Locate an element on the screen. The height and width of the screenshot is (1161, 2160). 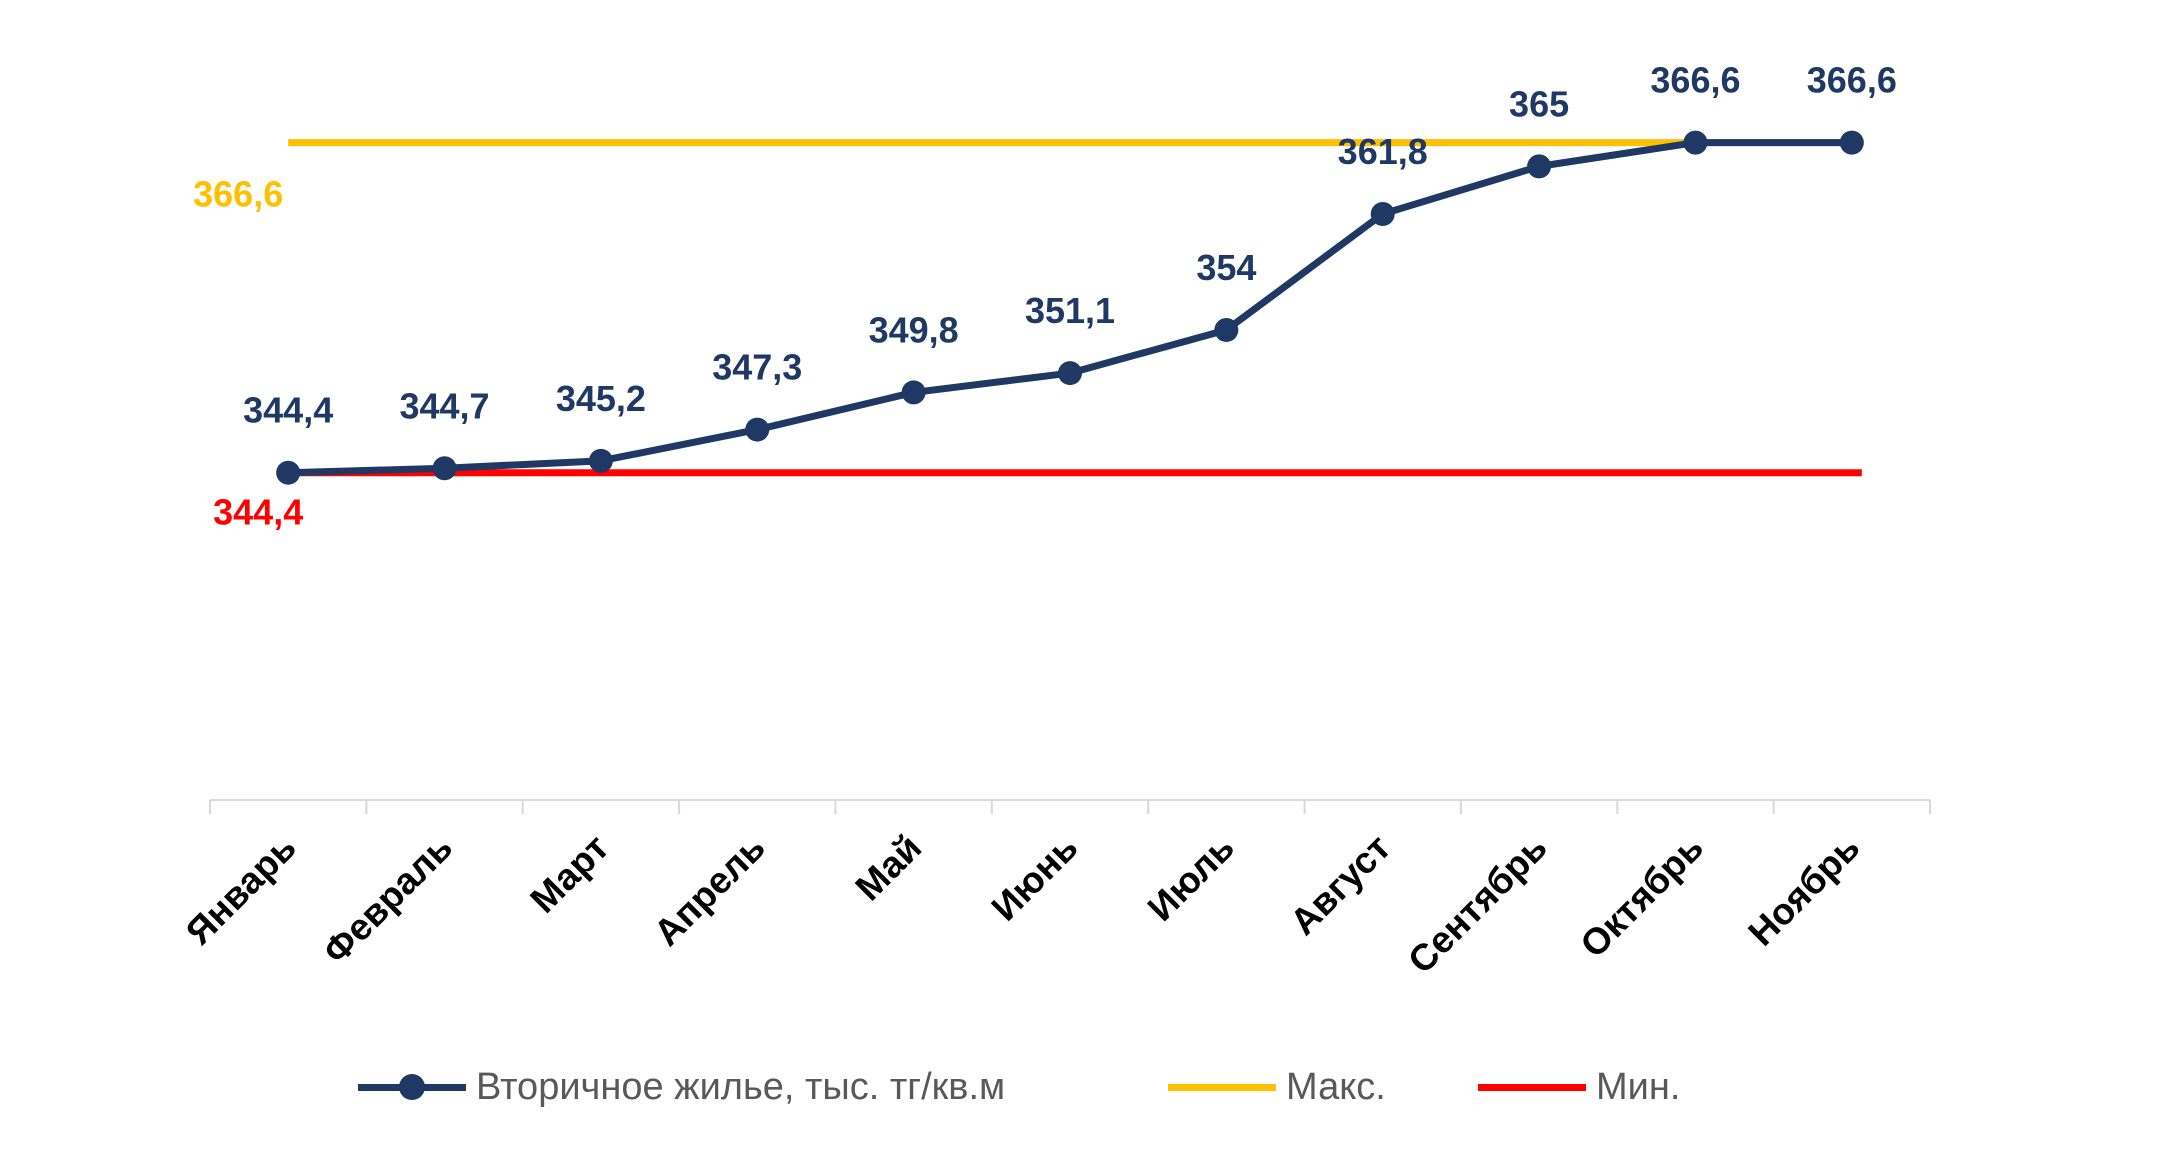
data-label: 344,7 is located at coordinates (444, 405).